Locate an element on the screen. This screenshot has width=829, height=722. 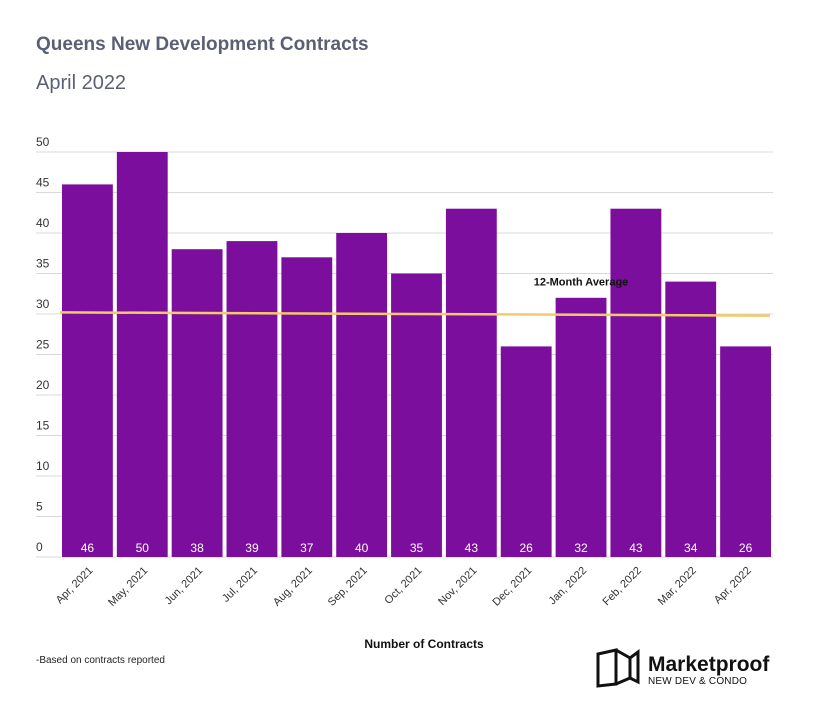
y-tick-label: 30 is located at coordinates (43, 304).